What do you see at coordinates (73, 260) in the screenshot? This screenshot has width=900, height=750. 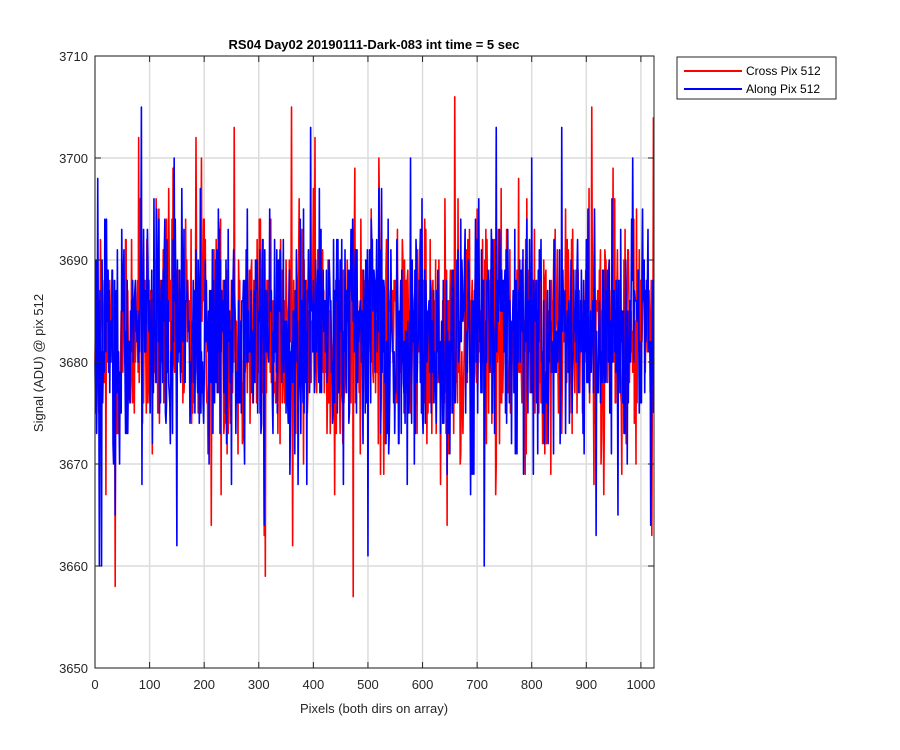 I see `y-tick-label: 3690` at bounding box center [73, 260].